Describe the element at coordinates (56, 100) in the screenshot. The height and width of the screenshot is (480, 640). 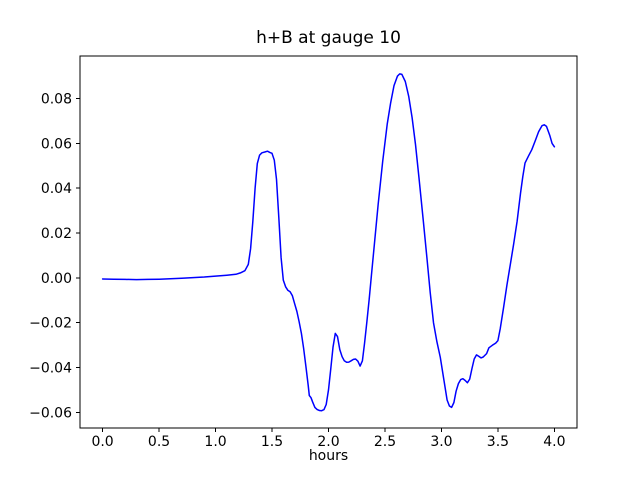
I see `y-tick-label: 0.08` at that location.